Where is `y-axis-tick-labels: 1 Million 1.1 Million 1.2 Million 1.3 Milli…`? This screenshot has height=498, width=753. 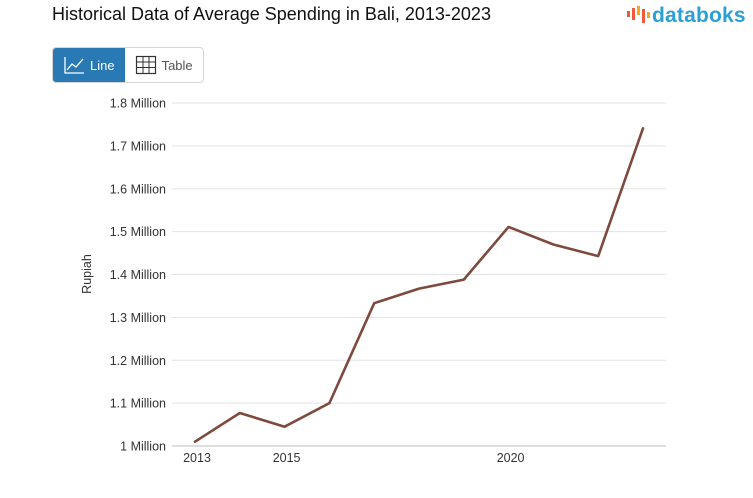 y-axis-tick-labels: 1 Million 1.1 Million 1.2 Million 1.3 Milli… is located at coordinates (138, 275).